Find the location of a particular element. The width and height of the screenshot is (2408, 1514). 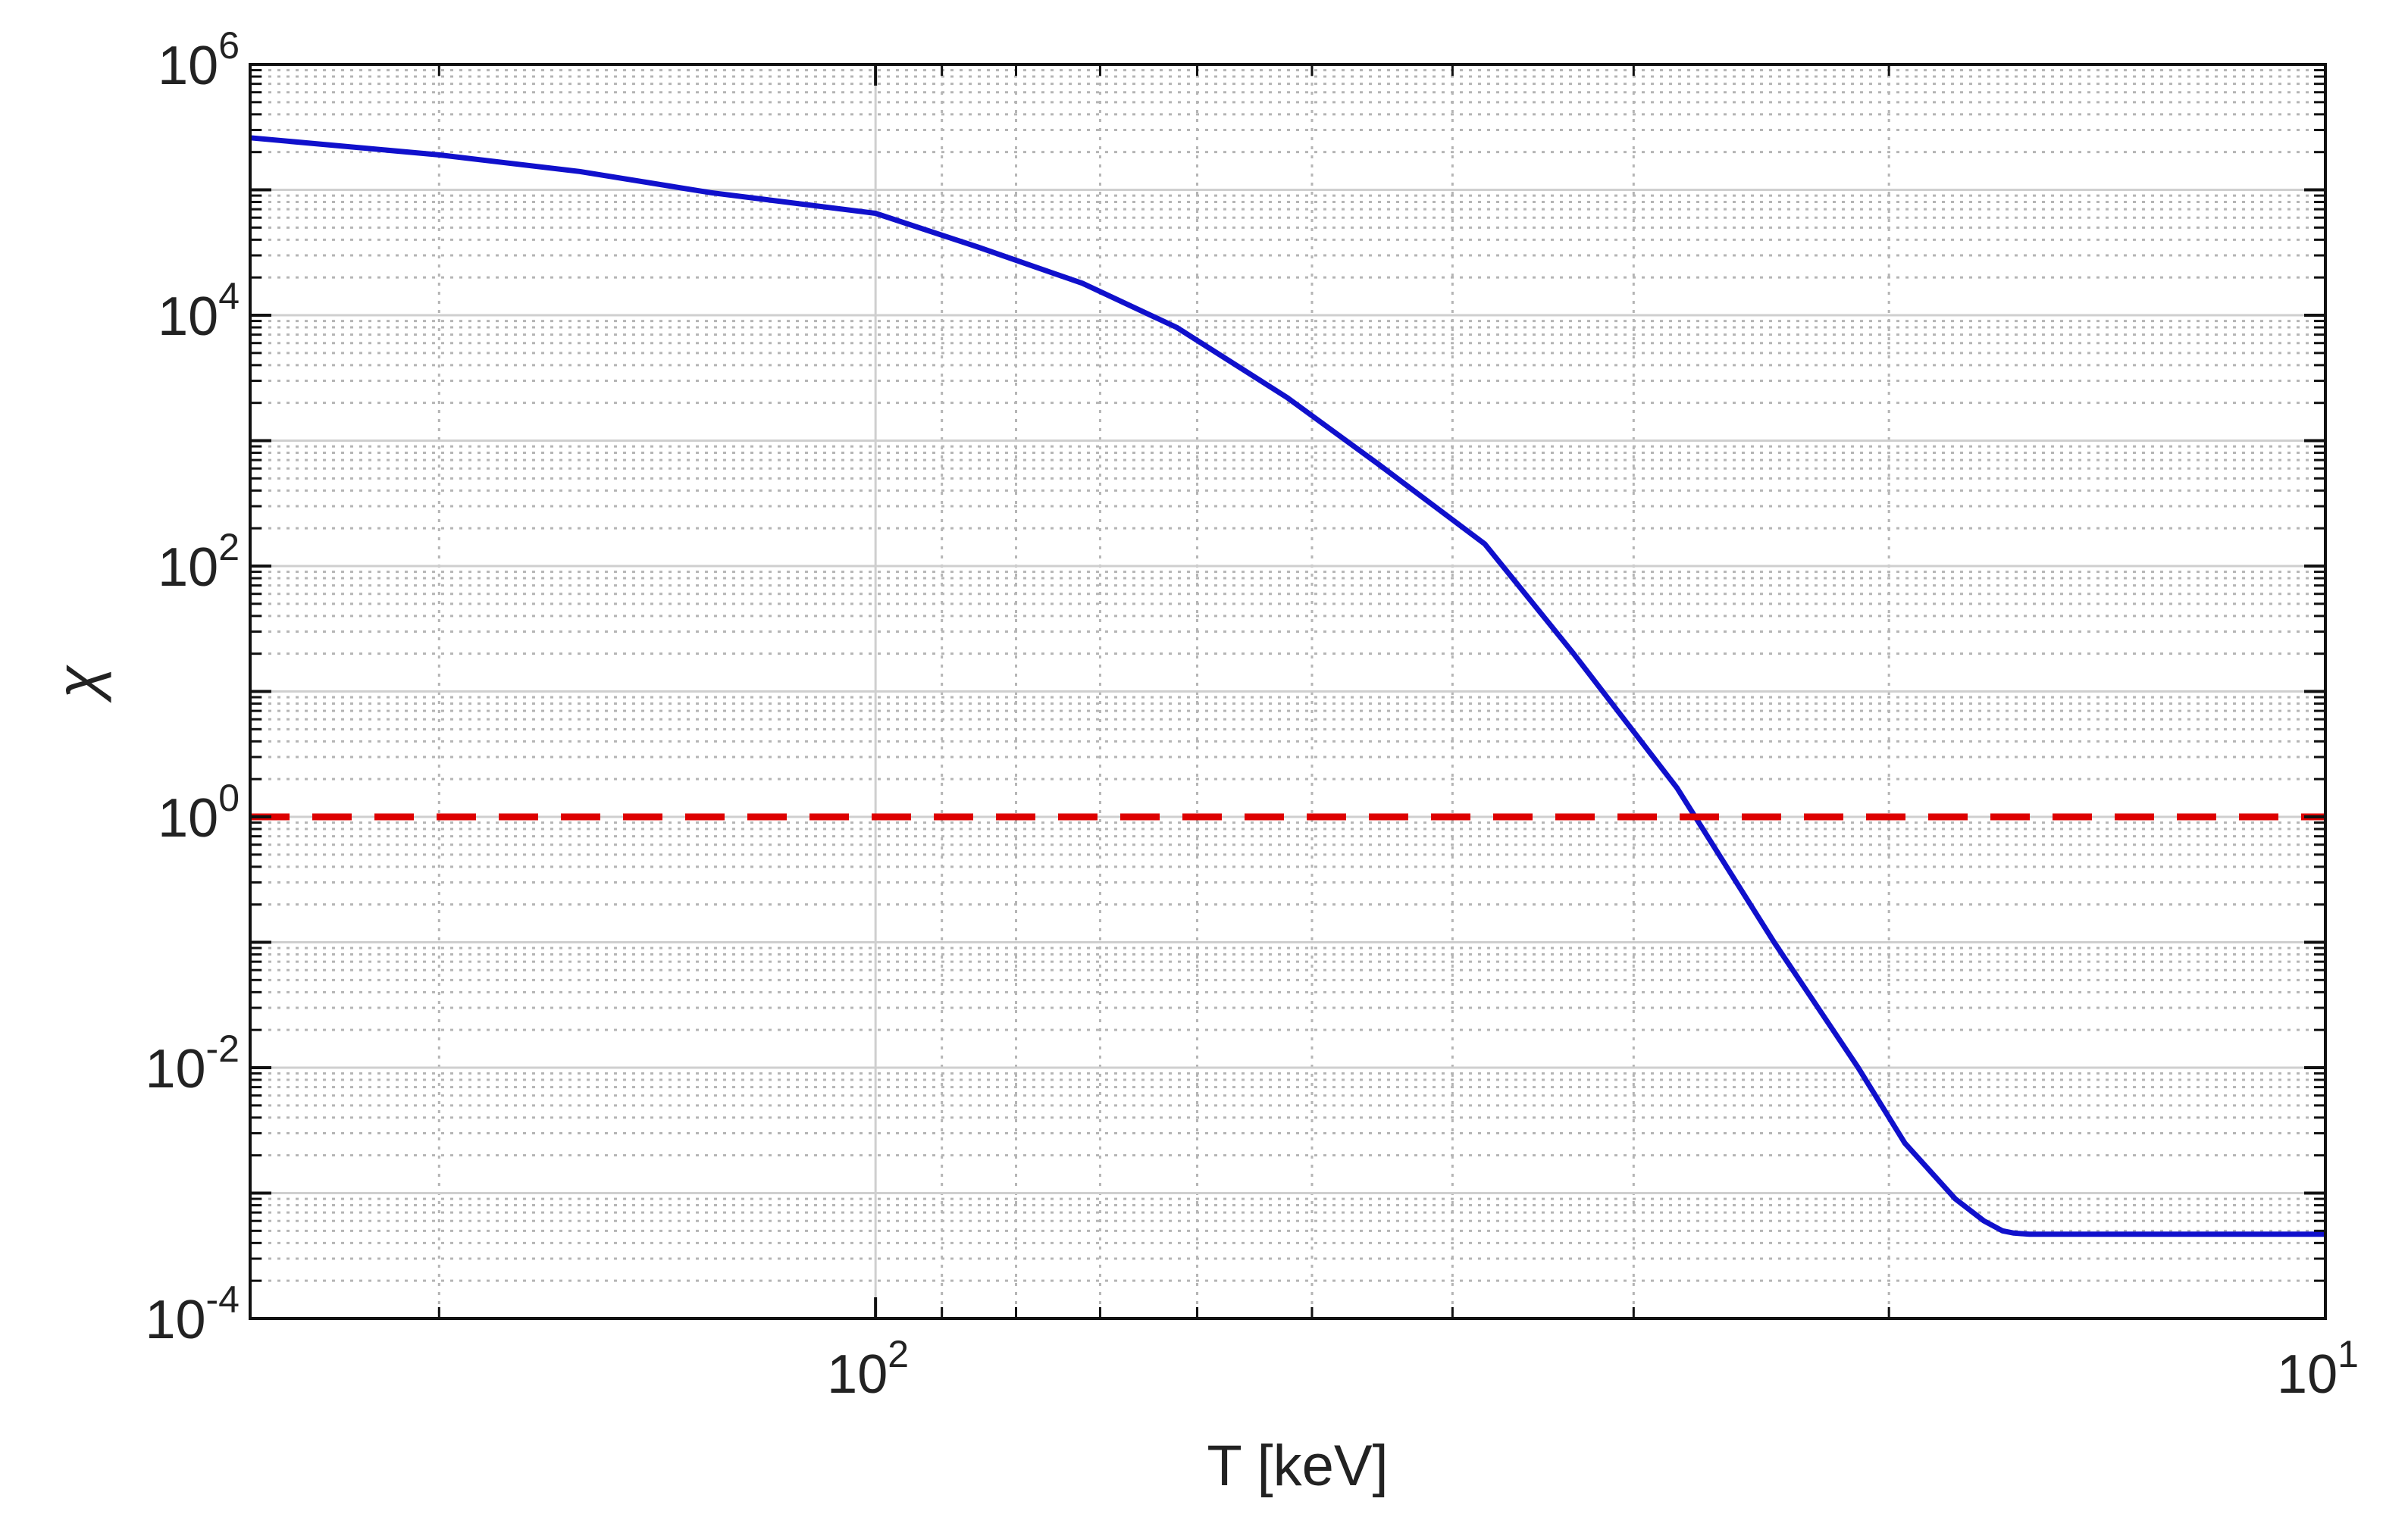

x-tick-label-exponent: 1 is located at coordinates (2348, 1354).